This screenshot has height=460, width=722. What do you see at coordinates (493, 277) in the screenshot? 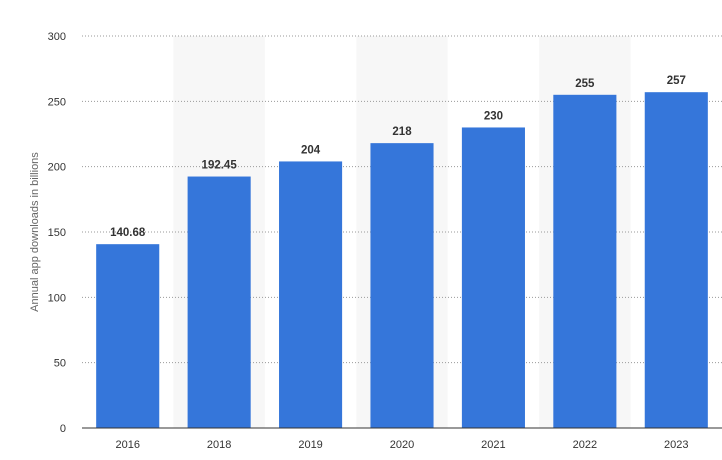
I see `bar-2021` at bounding box center [493, 277].